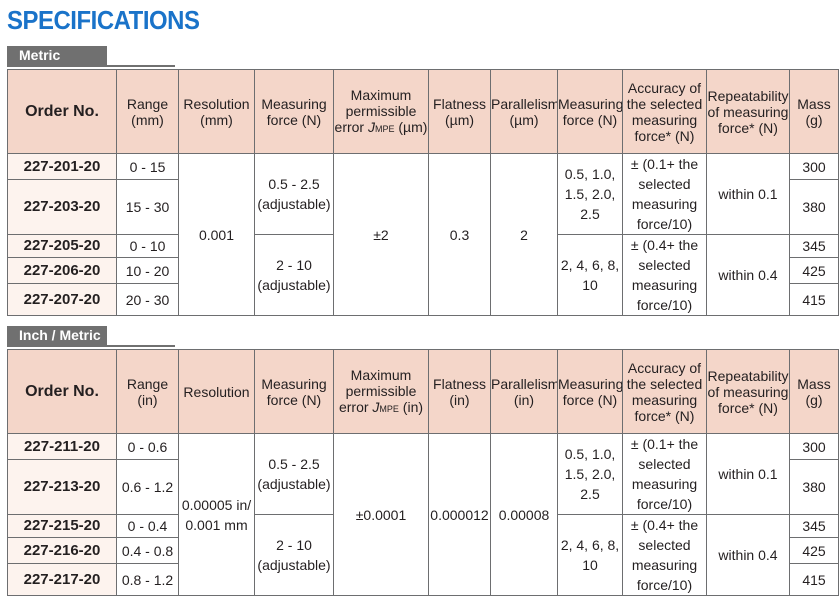 This screenshot has width=840, height=596. Describe the element at coordinates (459, 234) in the screenshot. I see `flatness: 0.3` at that location.